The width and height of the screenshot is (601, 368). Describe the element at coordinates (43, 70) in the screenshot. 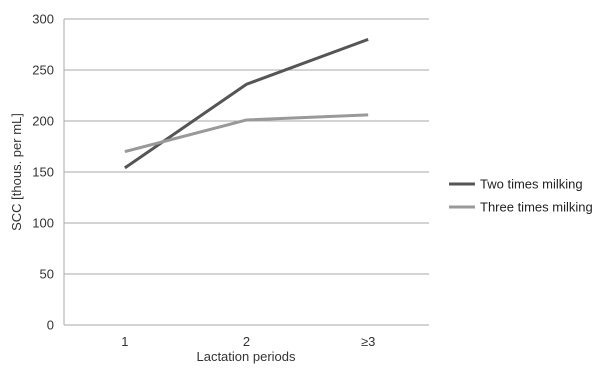

I see `y-tick-label: 250` at that location.